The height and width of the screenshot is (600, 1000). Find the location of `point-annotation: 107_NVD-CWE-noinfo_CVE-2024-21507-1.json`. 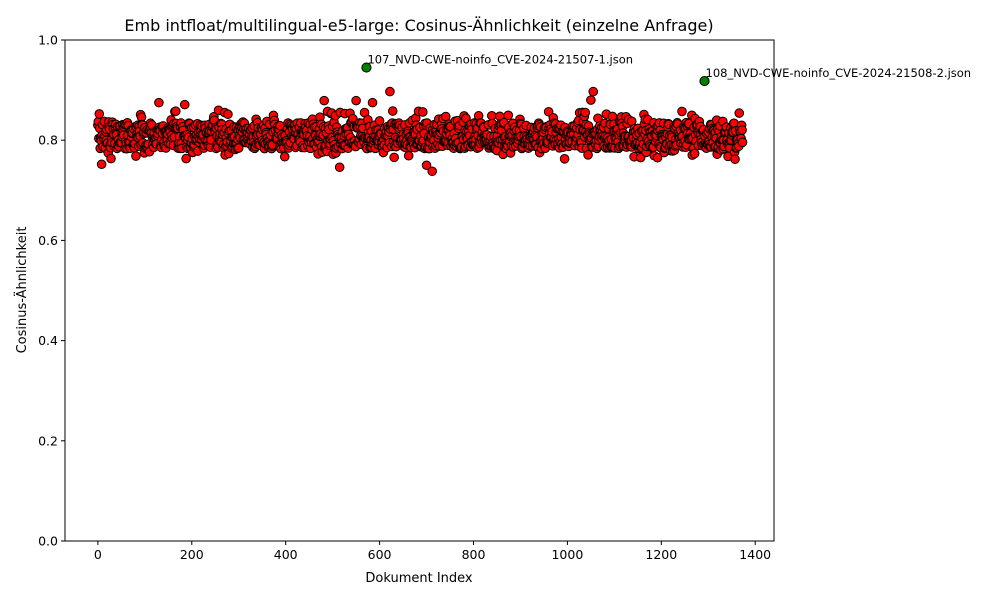

point-annotation: 107_NVD-CWE-noinfo_CVE-2024-21507-1.json is located at coordinates (500, 60).